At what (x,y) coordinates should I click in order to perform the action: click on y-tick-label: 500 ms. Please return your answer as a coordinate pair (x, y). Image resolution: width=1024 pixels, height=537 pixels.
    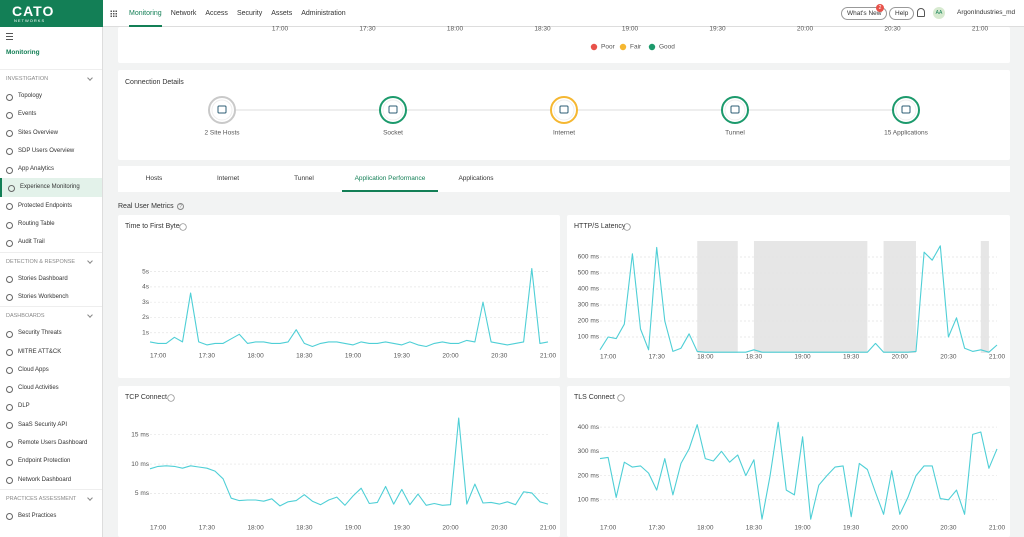
    Looking at the image, I should click on (589, 273).